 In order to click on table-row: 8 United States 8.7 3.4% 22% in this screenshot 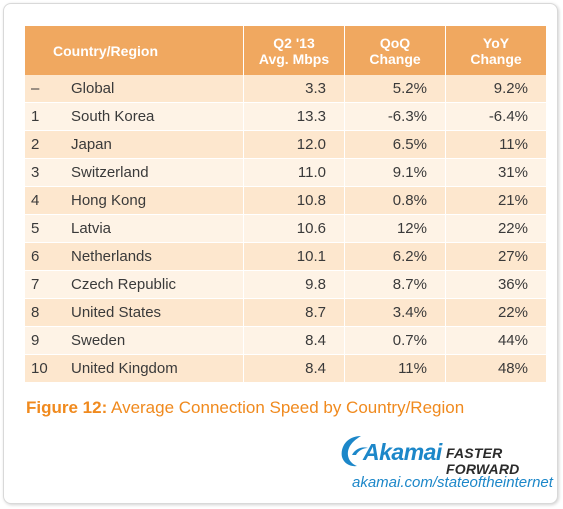, I will do `click(285, 313)`.